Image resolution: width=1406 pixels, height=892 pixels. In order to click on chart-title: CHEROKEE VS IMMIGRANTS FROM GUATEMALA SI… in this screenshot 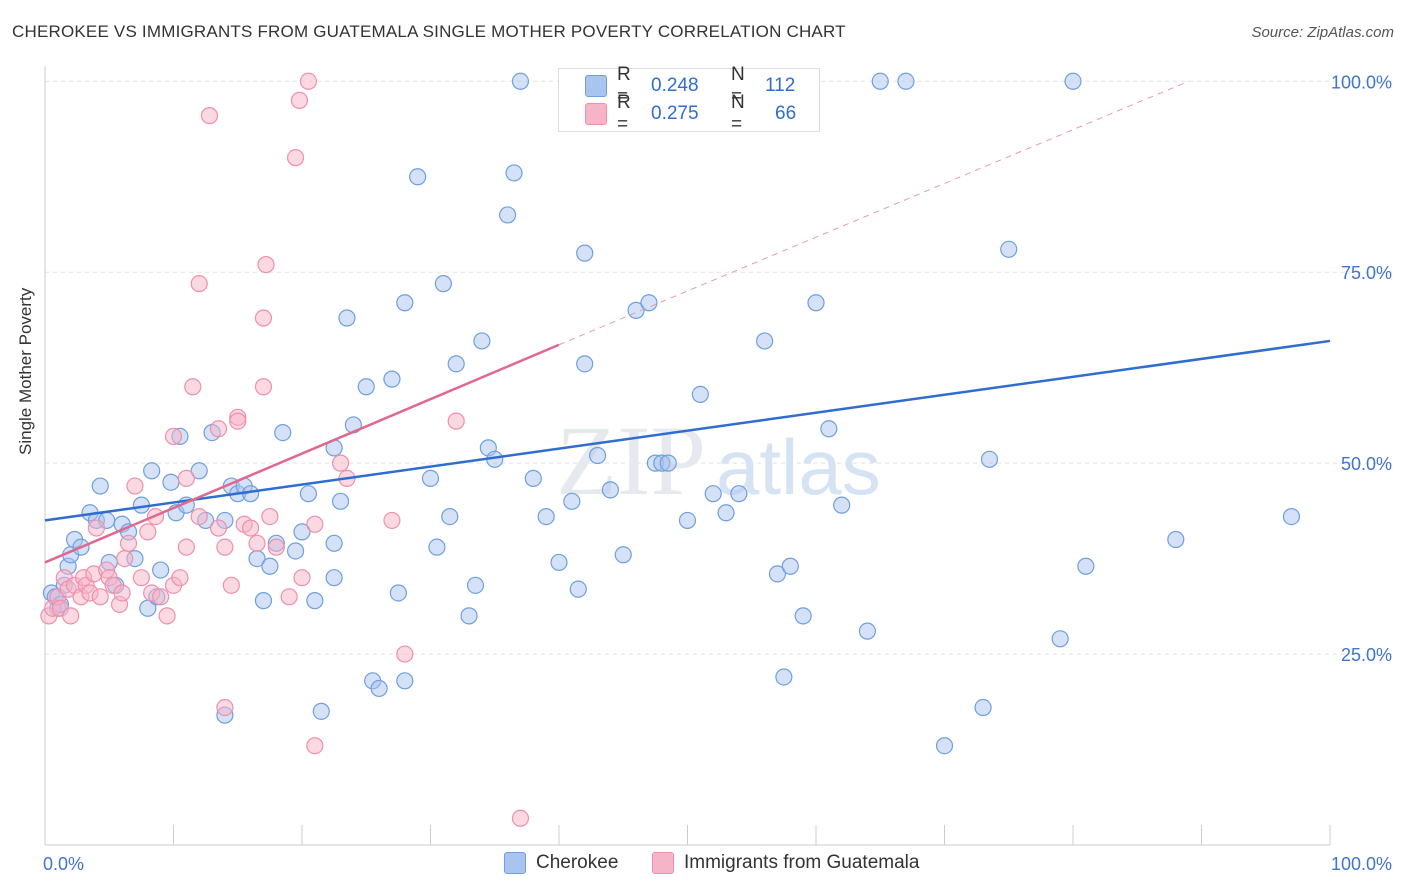, I will do `click(429, 31)`.